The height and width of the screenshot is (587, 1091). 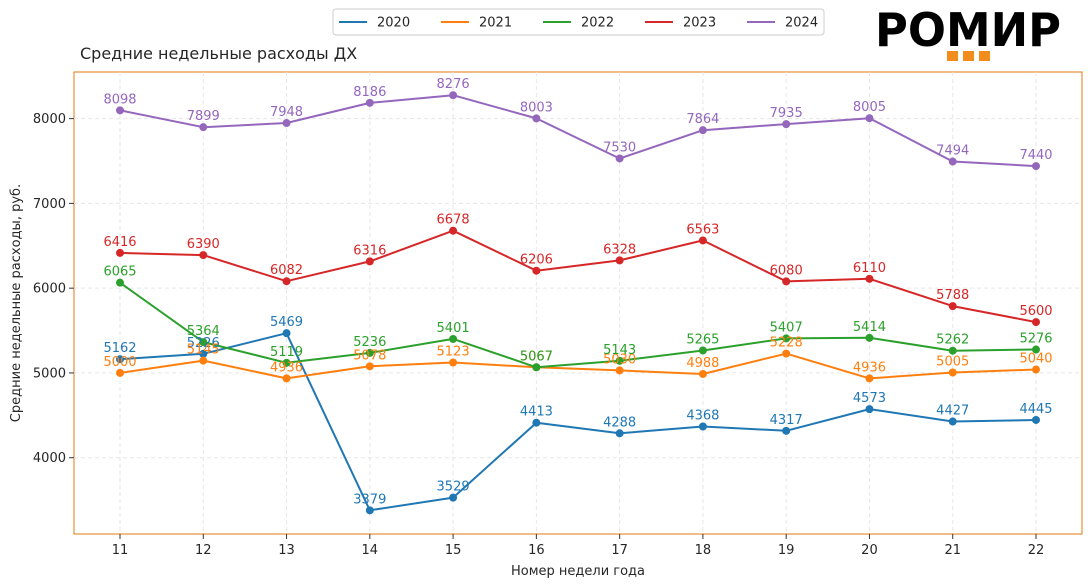 What do you see at coordinates (495, 23) in the screenshot?
I see `legend-label-2021: 2021` at bounding box center [495, 23].